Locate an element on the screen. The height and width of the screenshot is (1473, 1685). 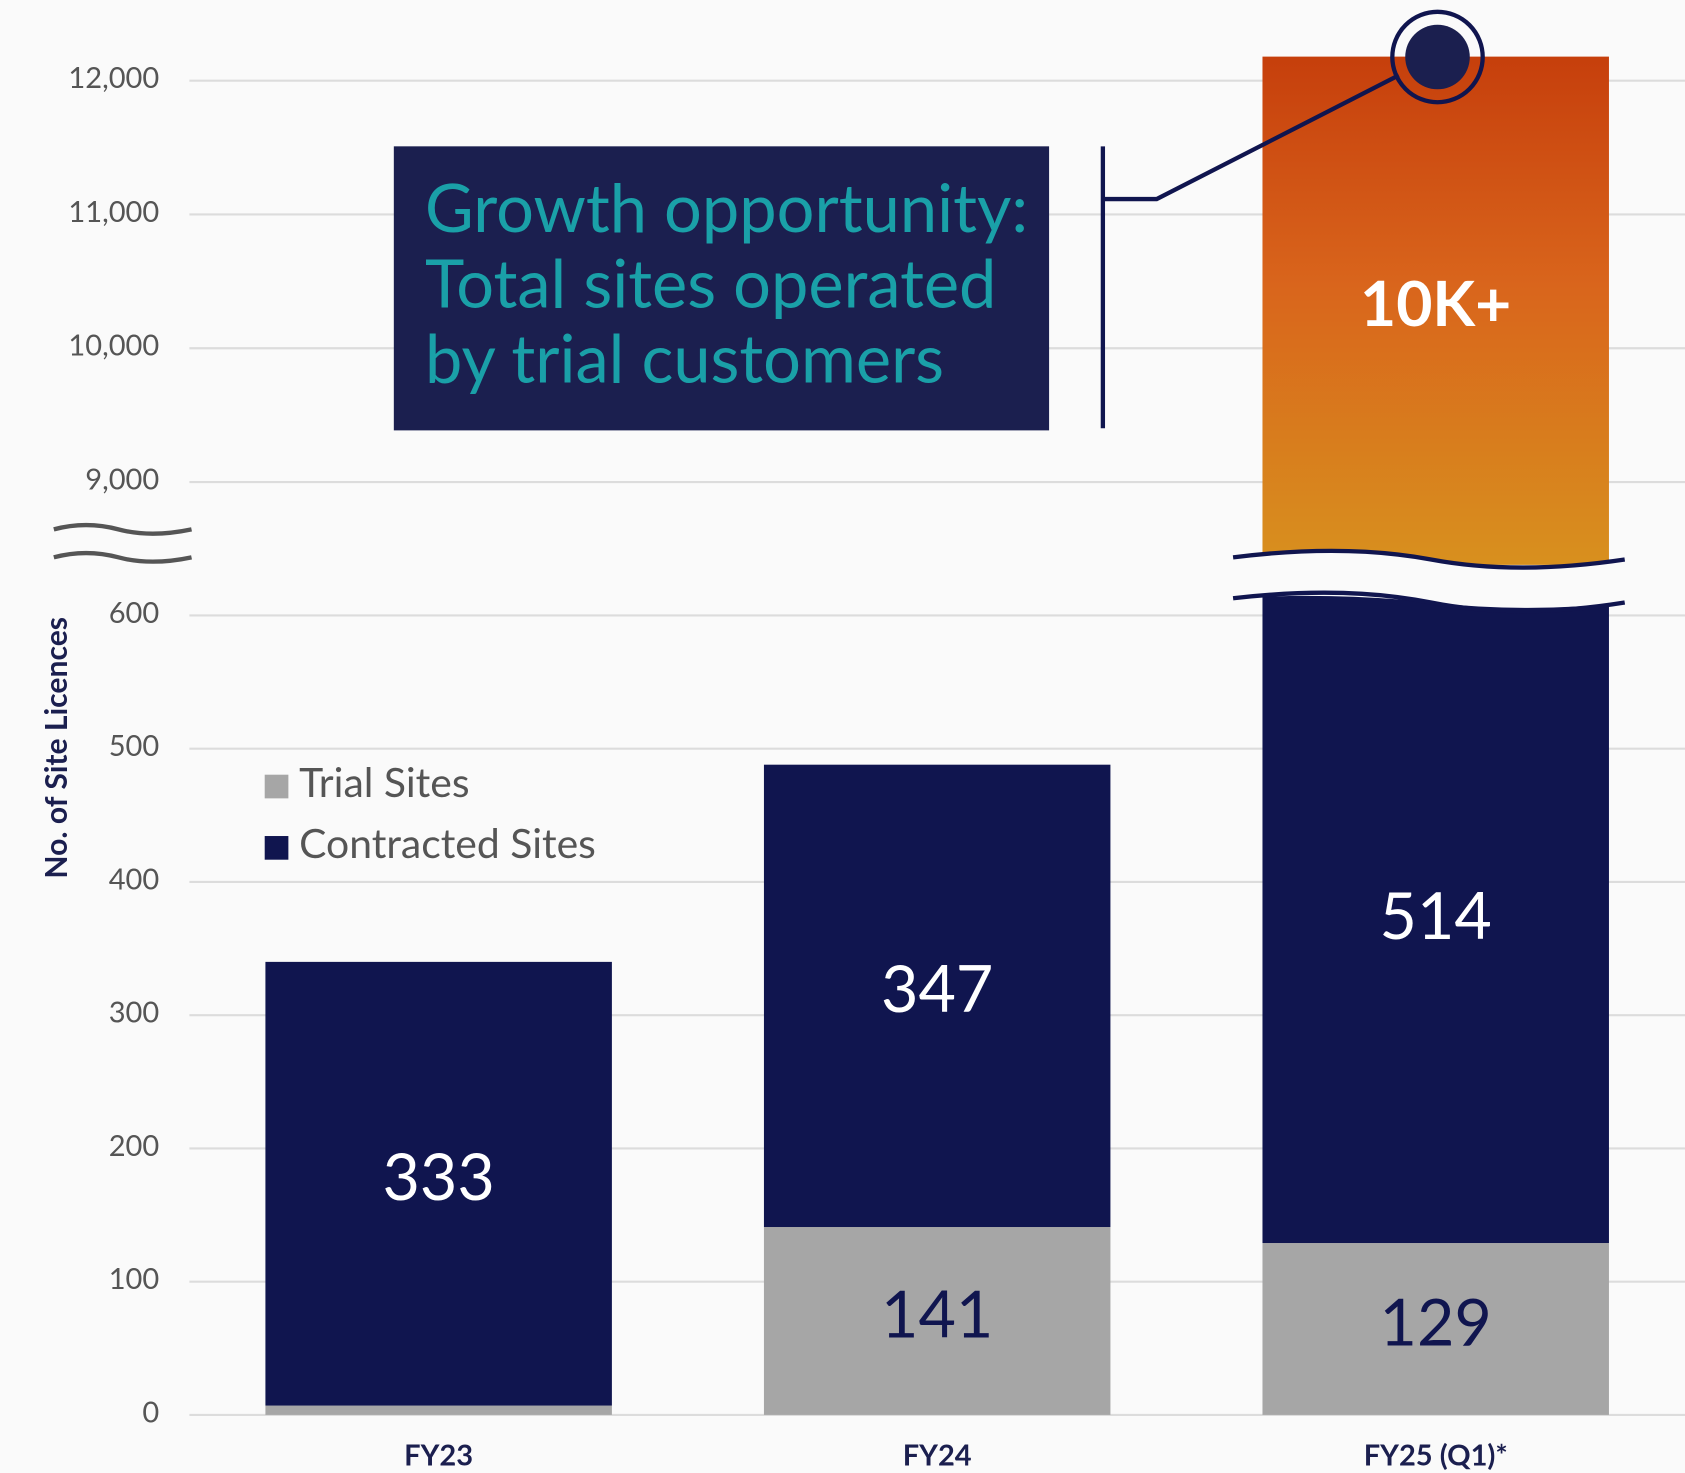
highlight-bar is located at coordinates (1435, 310).